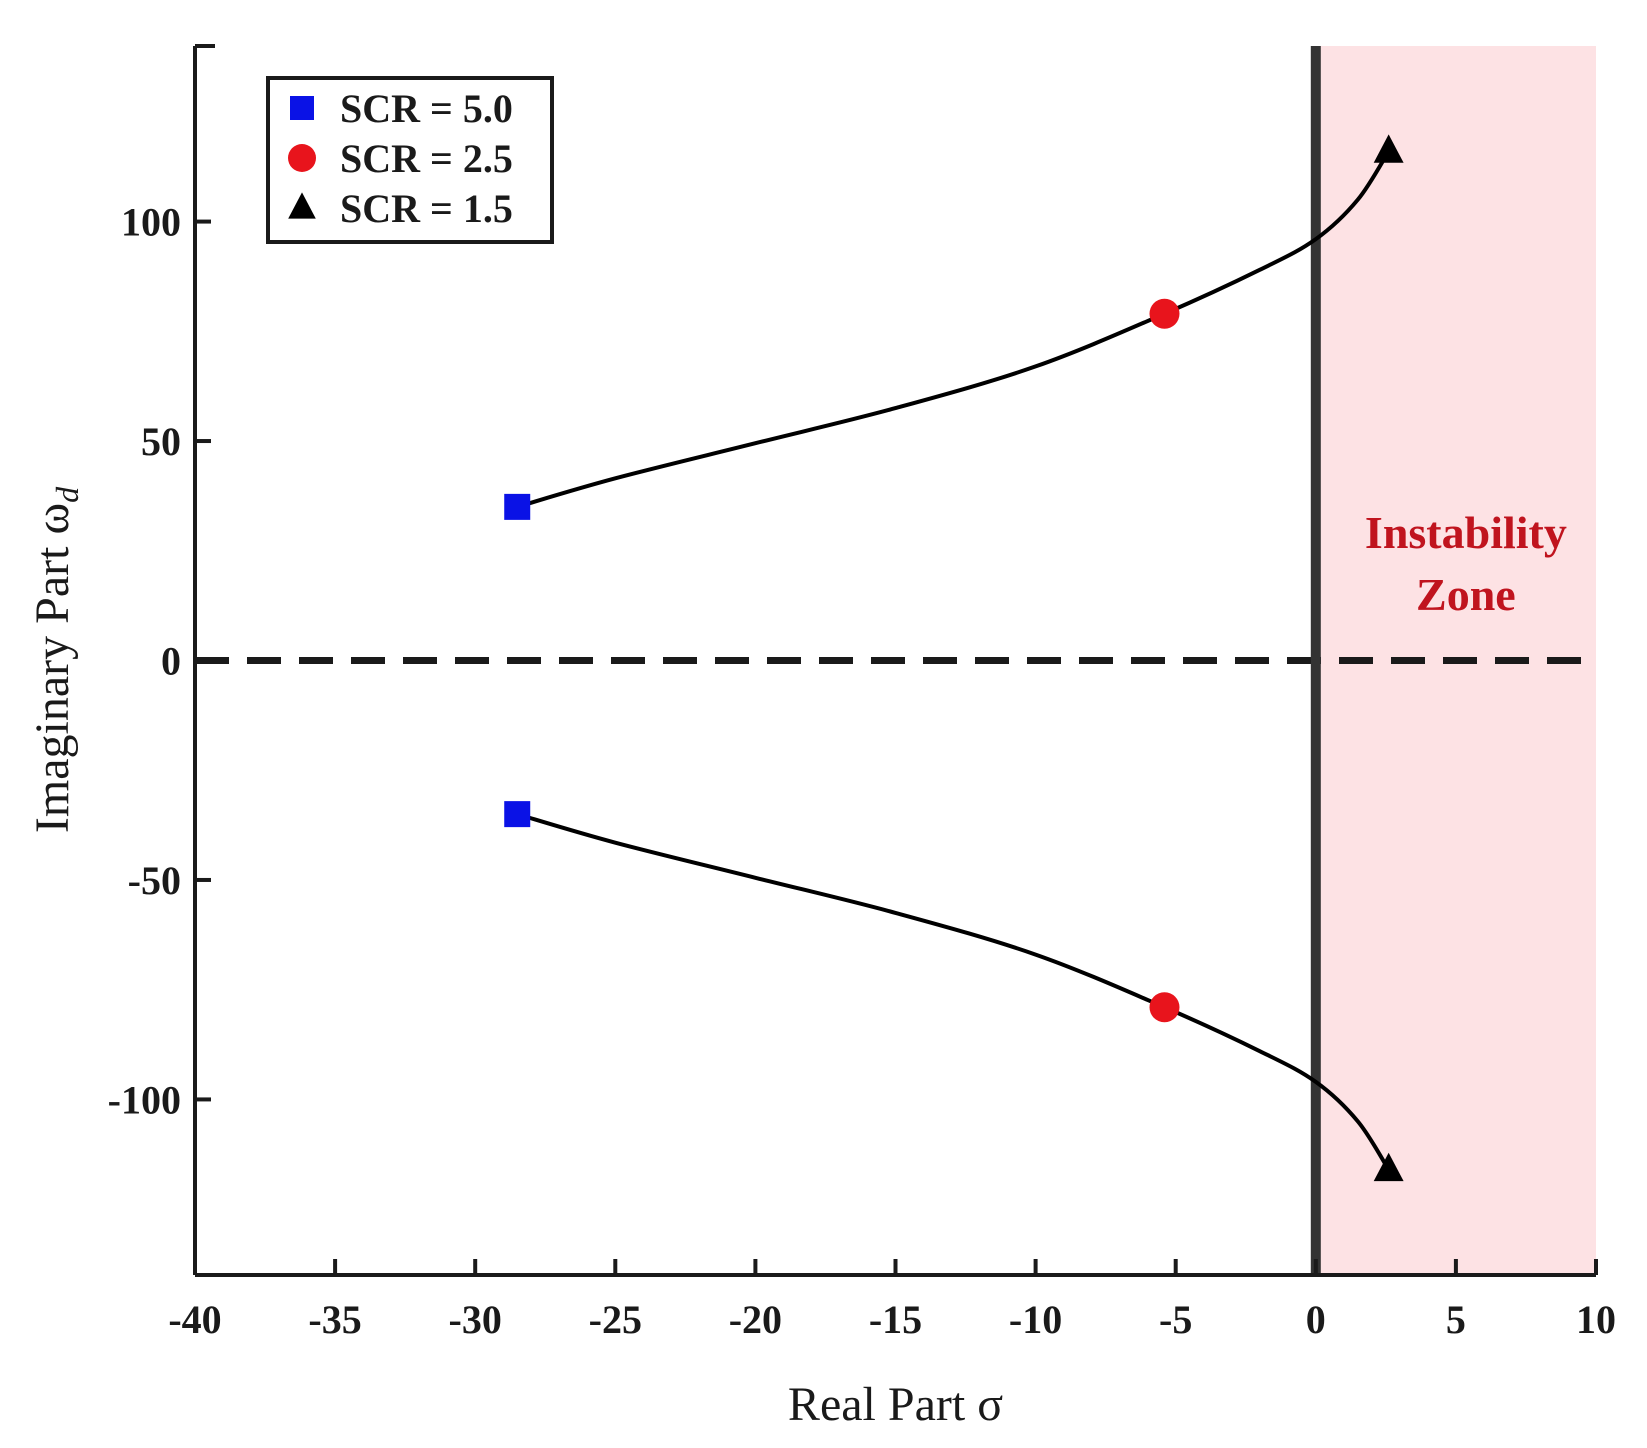  I want to click on data-point-triangle-upper, so click(1388, 148).